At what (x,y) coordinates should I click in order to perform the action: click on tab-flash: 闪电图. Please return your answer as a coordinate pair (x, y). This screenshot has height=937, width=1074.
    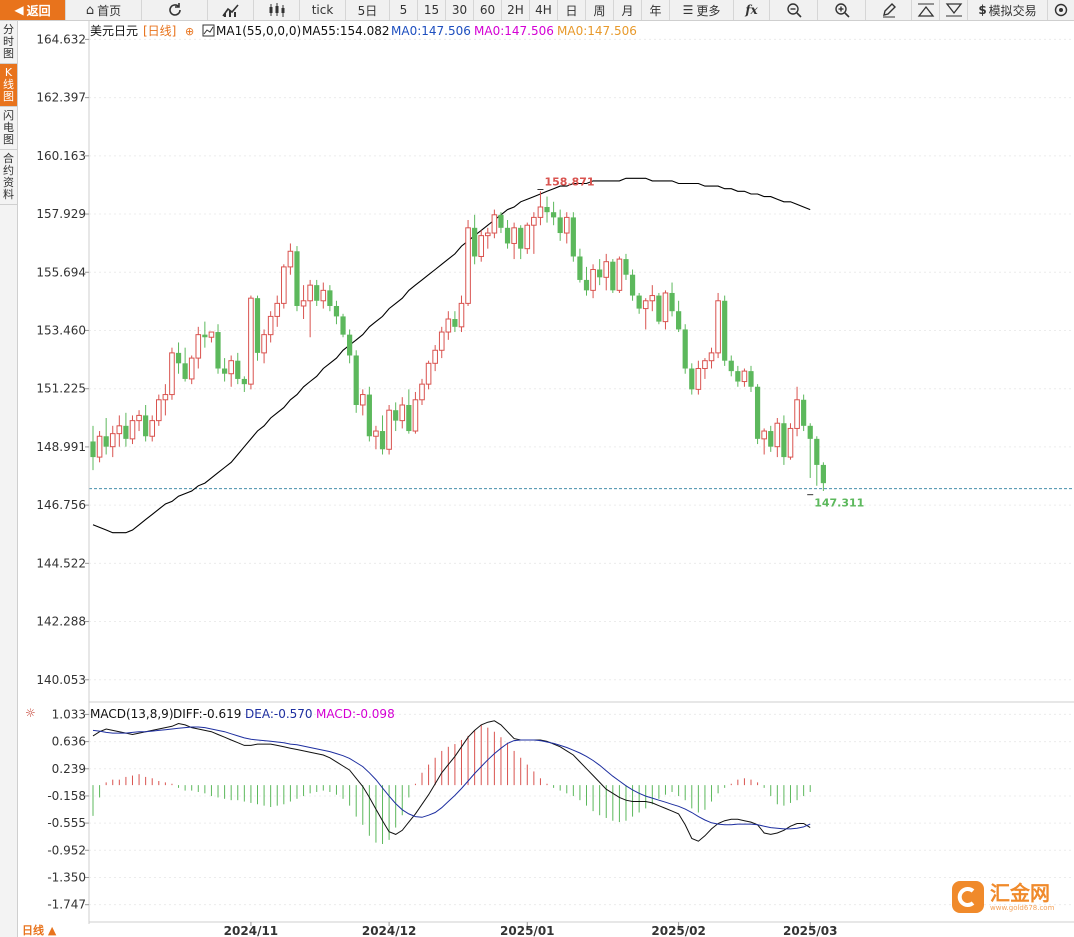
    Looking at the image, I should click on (8, 128).